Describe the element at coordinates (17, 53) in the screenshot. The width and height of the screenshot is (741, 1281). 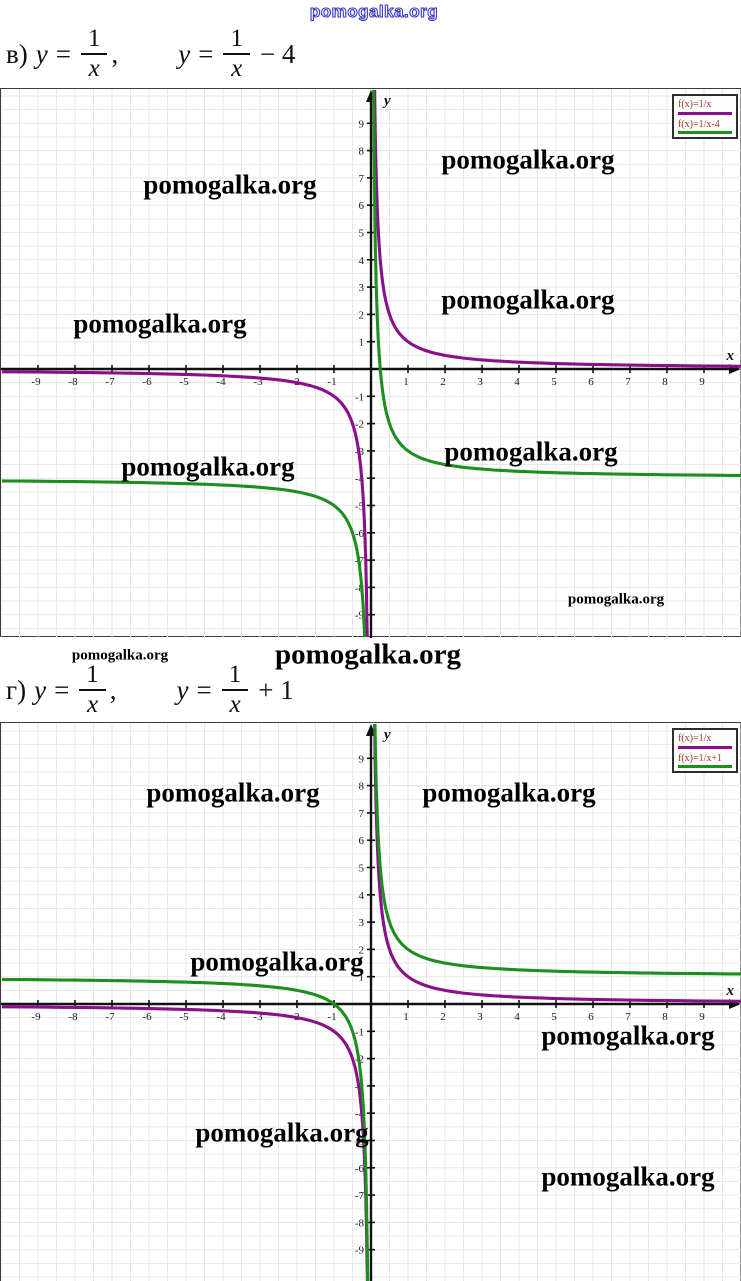
I see `equation-index-label: в)` at that location.